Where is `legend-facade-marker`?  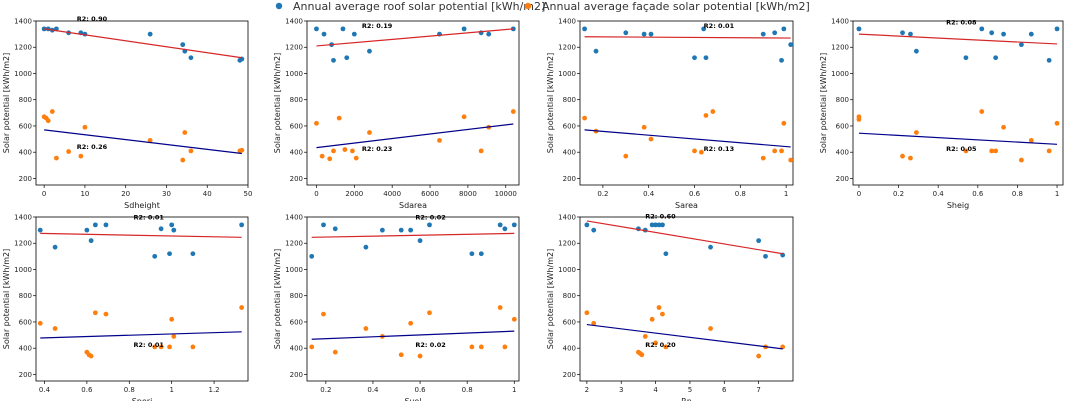 legend-facade-marker is located at coordinates (528, 6).